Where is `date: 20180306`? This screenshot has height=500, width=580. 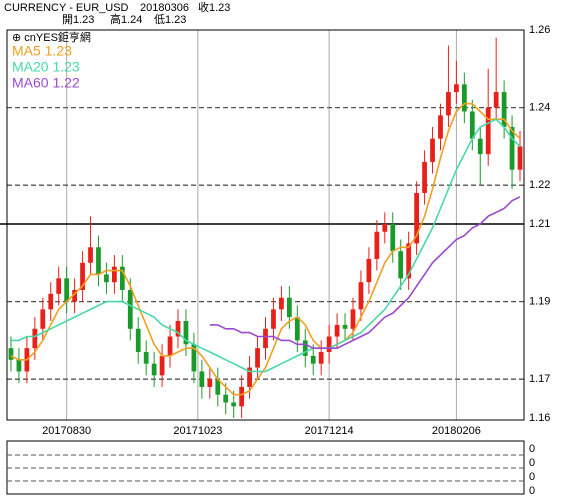
date: 20180306 is located at coordinates (164, 8).